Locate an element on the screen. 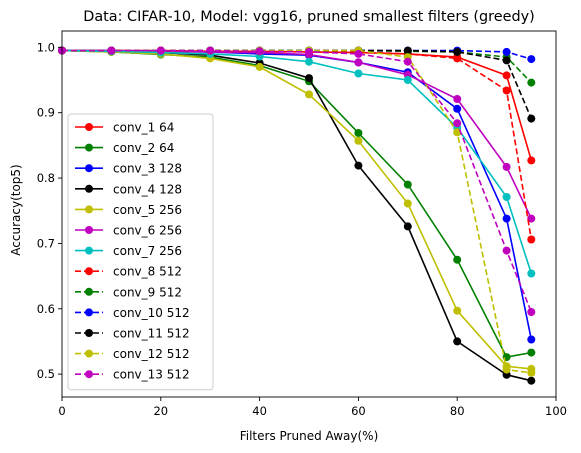 This screenshot has width=581, height=453. legend-label: conv_10 512 is located at coordinates (151, 313).